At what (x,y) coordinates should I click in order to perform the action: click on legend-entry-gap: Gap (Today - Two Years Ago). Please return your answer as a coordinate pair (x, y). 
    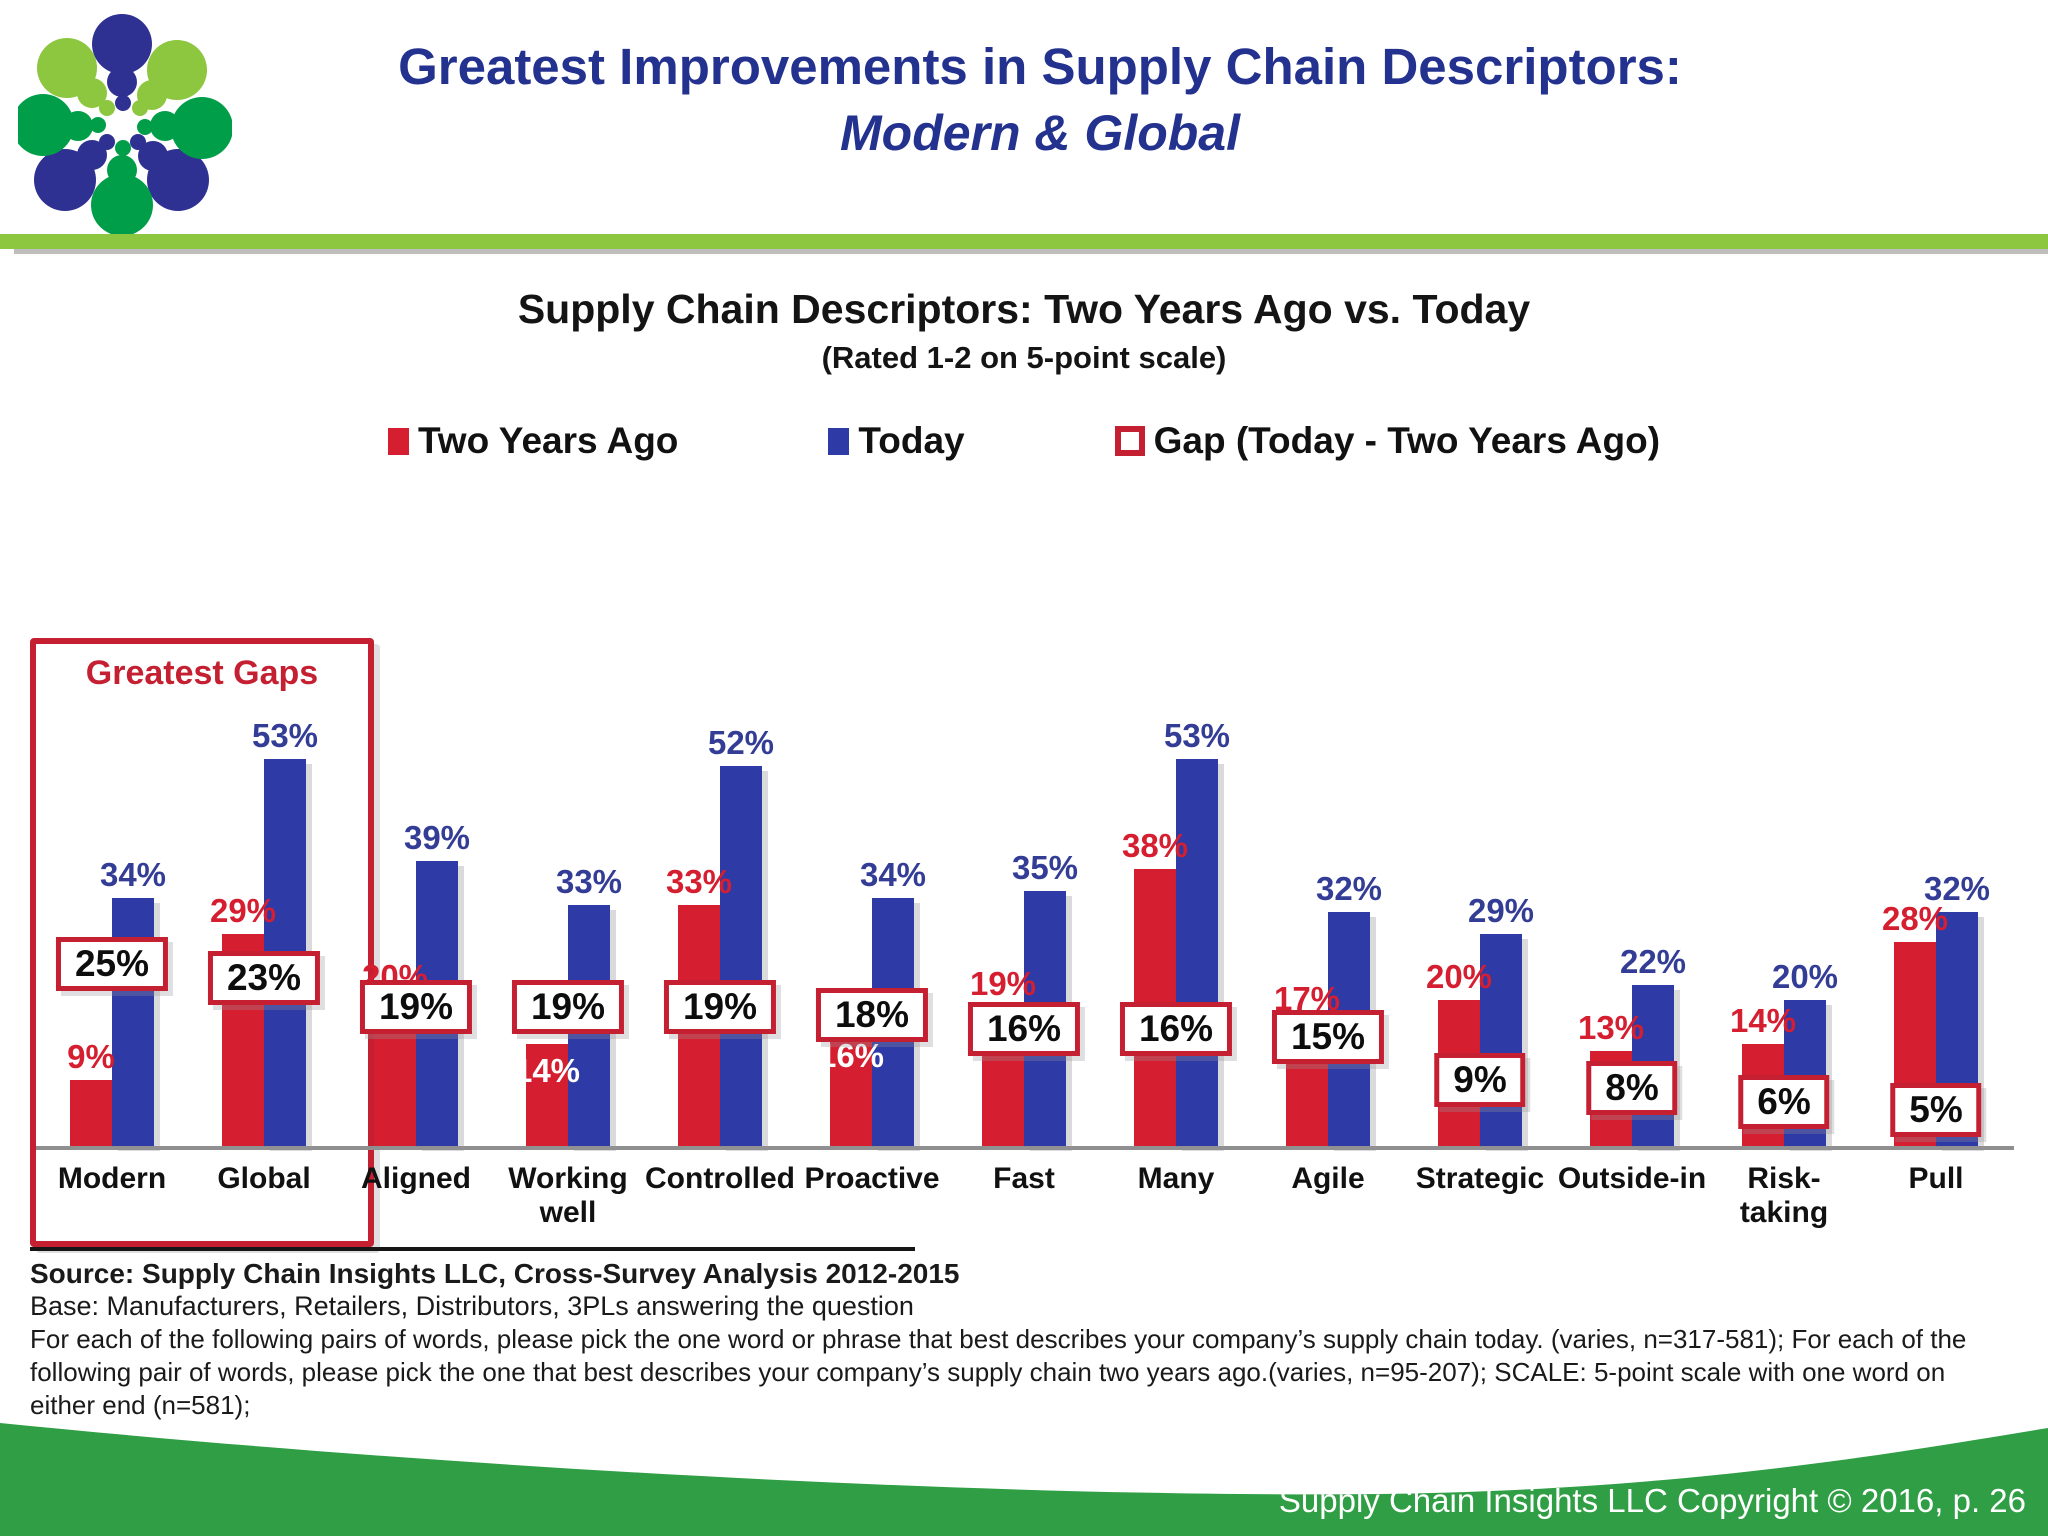
    Looking at the image, I should click on (1387, 441).